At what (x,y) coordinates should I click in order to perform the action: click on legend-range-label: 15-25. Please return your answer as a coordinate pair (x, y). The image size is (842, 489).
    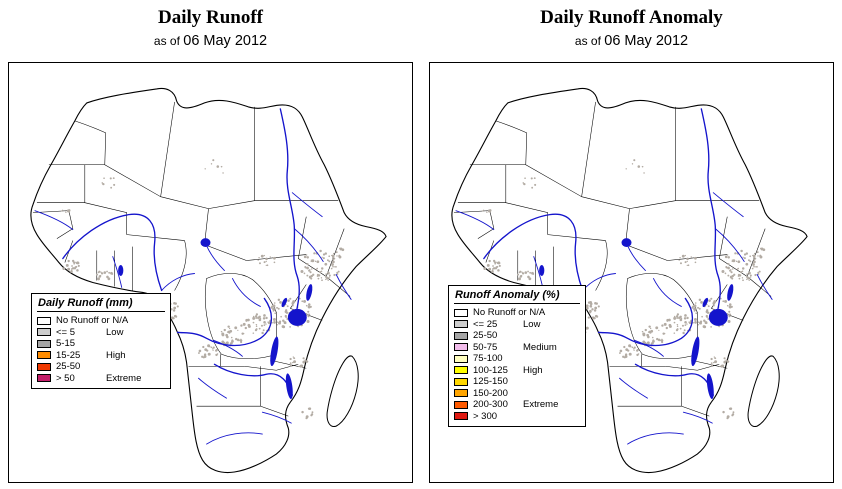
    Looking at the image, I should click on (68, 355).